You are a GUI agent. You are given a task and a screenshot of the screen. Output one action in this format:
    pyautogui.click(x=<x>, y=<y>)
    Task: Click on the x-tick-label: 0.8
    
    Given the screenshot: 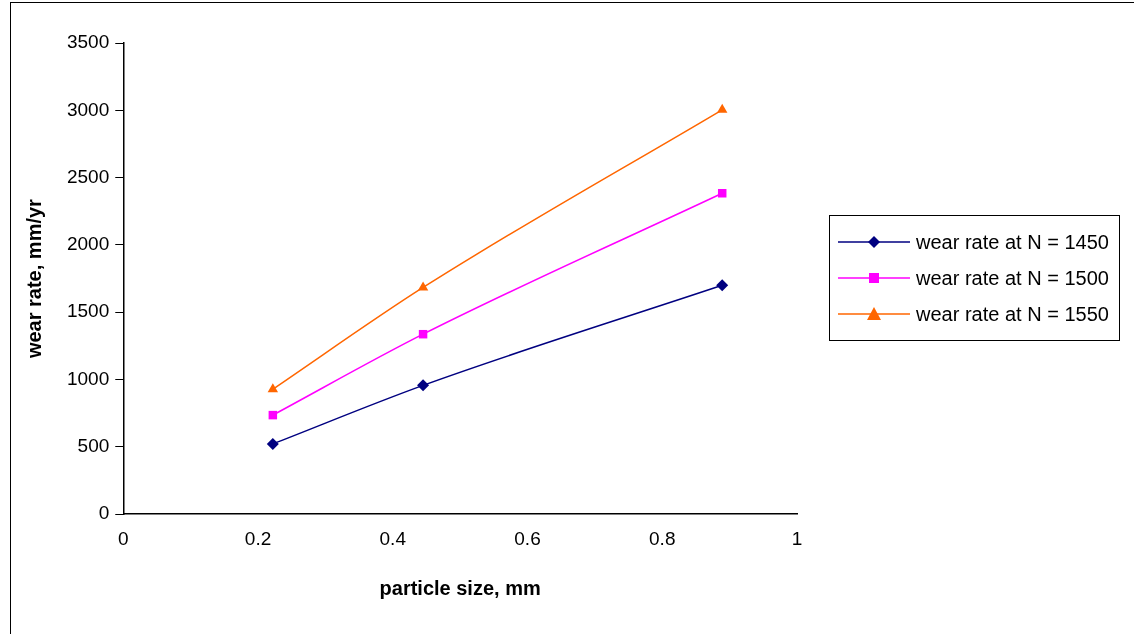 What is the action you would take?
    pyautogui.click(x=662, y=538)
    